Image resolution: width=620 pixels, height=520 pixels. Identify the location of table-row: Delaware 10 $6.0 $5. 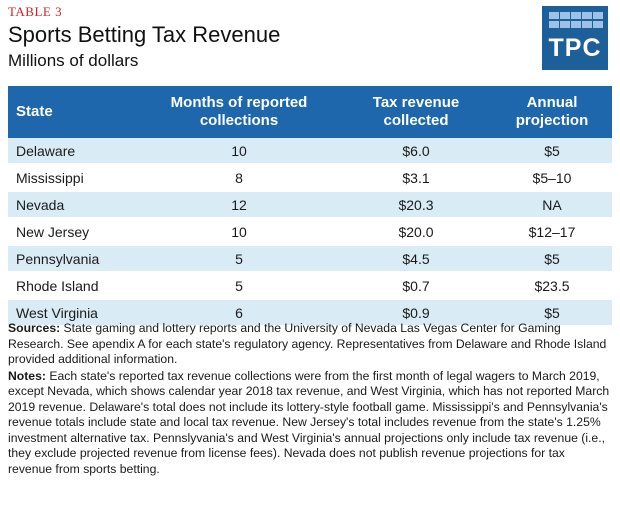
(310, 151).